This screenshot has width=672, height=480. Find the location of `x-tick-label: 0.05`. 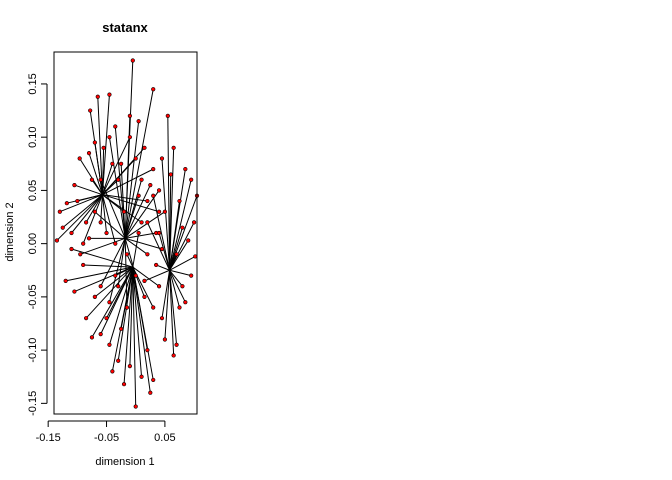

x-tick-label: 0.05 is located at coordinates (164, 438).